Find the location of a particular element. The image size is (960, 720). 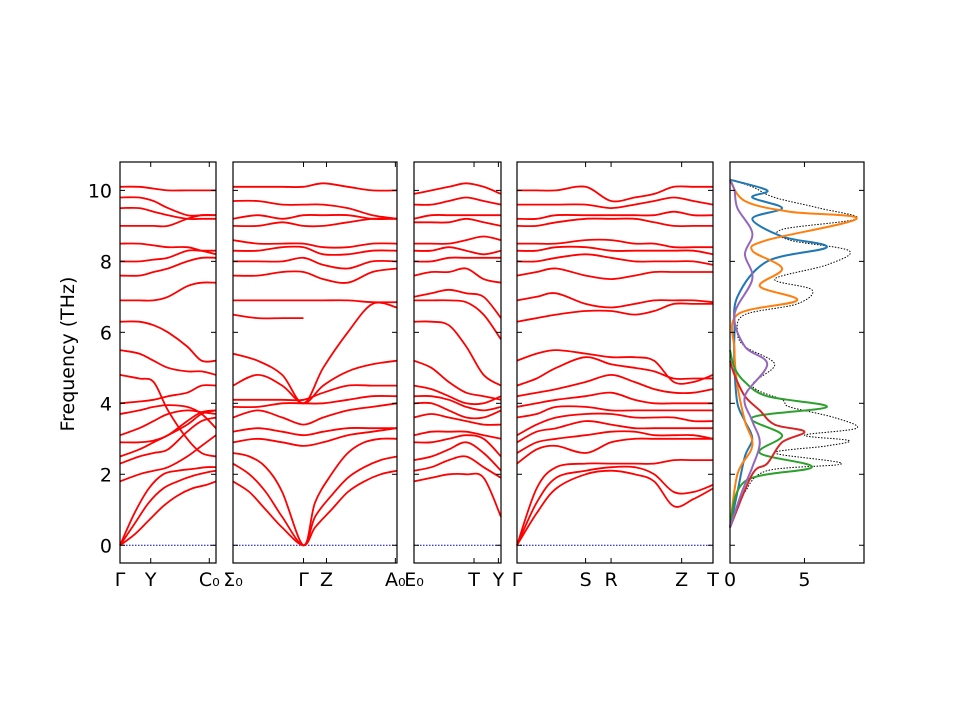

y-tick-label: 0 is located at coordinates (106, 546).